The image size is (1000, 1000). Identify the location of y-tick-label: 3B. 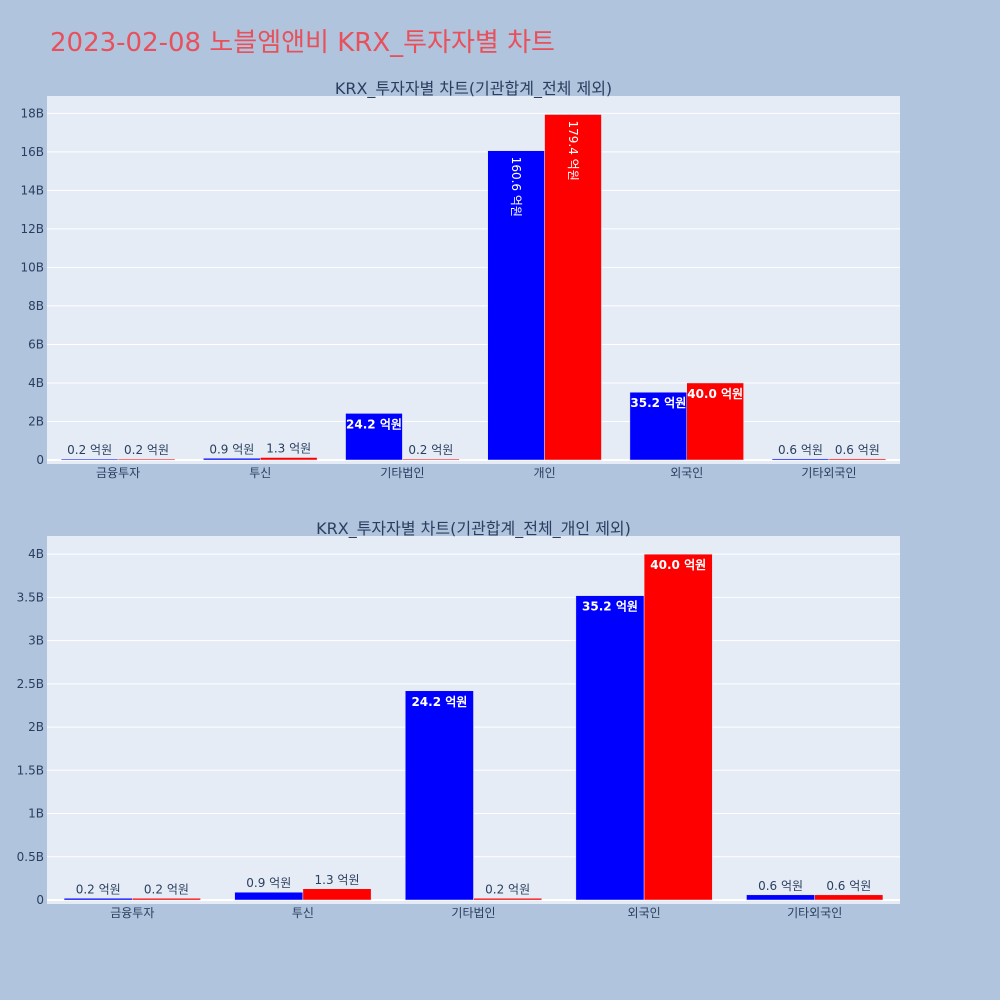
(36, 641).